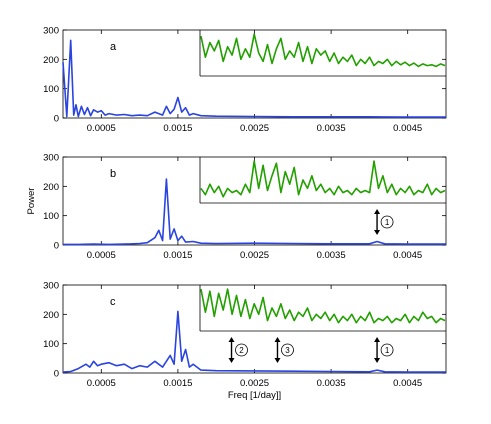  I want to click on arrow-annotation: 2, so click(238, 350).